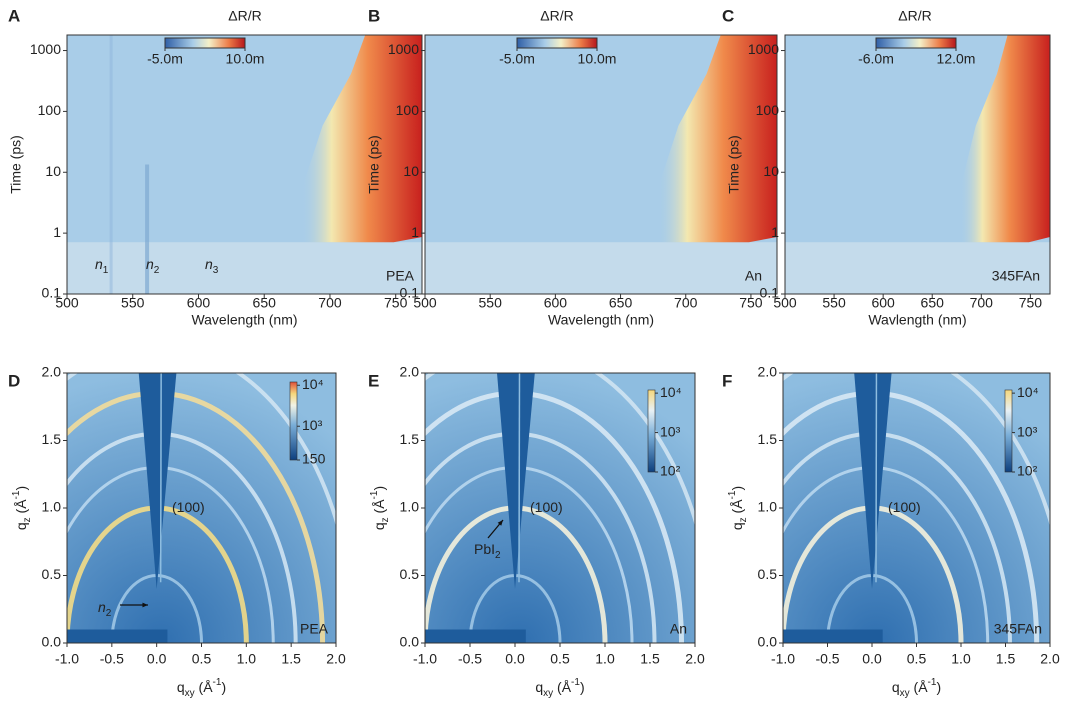 The height and width of the screenshot is (714, 1080). What do you see at coordinates (314, 459) in the screenshot?
I see `colorbar-tick-label: 150` at bounding box center [314, 459].